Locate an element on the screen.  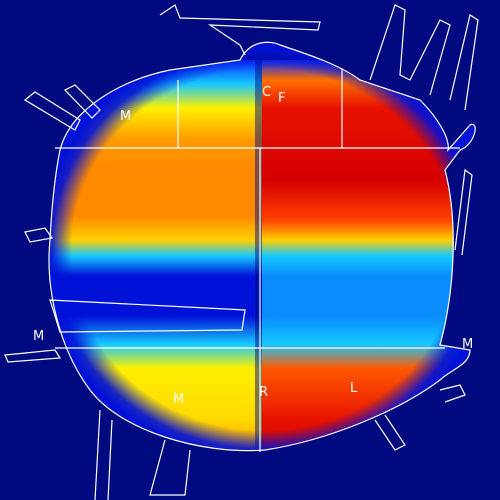
bottom-leg-center is located at coordinates (170, 467).